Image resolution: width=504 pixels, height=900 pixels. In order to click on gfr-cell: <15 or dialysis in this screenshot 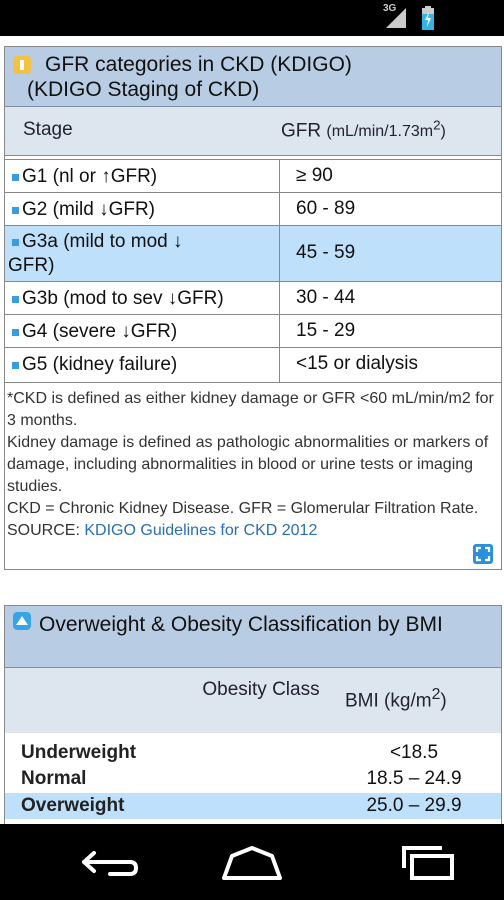, I will do `click(390, 365)`.